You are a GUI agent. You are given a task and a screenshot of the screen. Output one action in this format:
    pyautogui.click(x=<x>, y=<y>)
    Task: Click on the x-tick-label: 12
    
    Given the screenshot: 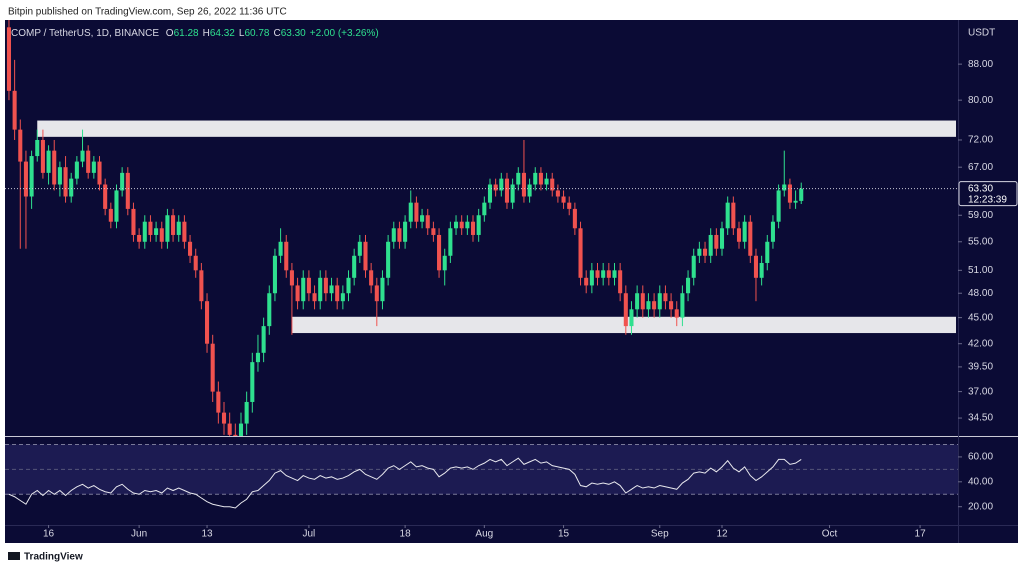 What is the action you would take?
    pyautogui.click(x=722, y=534)
    